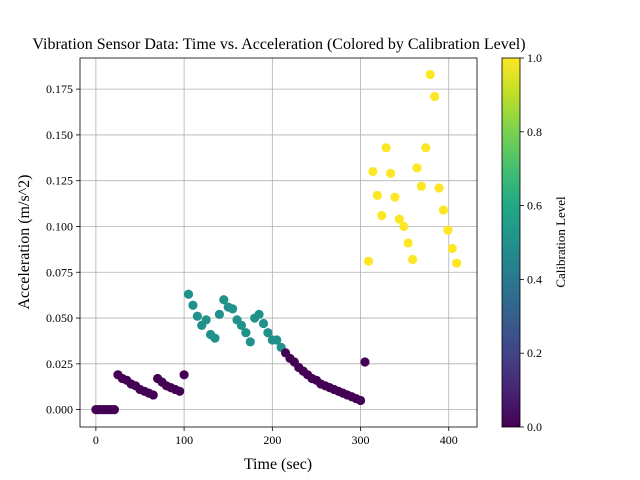 The width and height of the screenshot is (640, 480). What do you see at coordinates (59, 181) in the screenshot?
I see `y-tick-label: 0.125` at bounding box center [59, 181].